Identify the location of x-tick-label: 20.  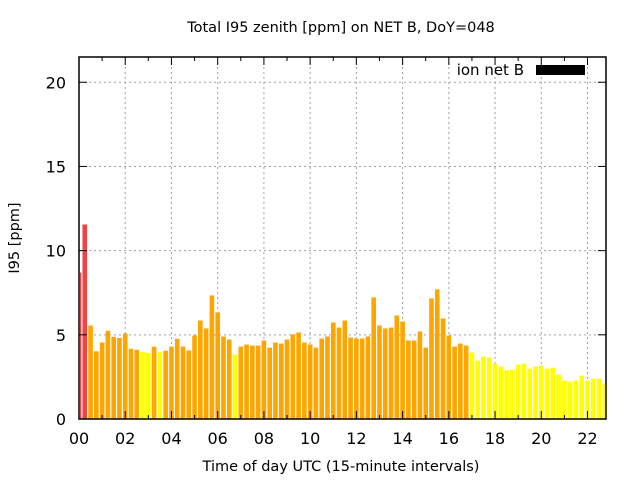
(541, 438).